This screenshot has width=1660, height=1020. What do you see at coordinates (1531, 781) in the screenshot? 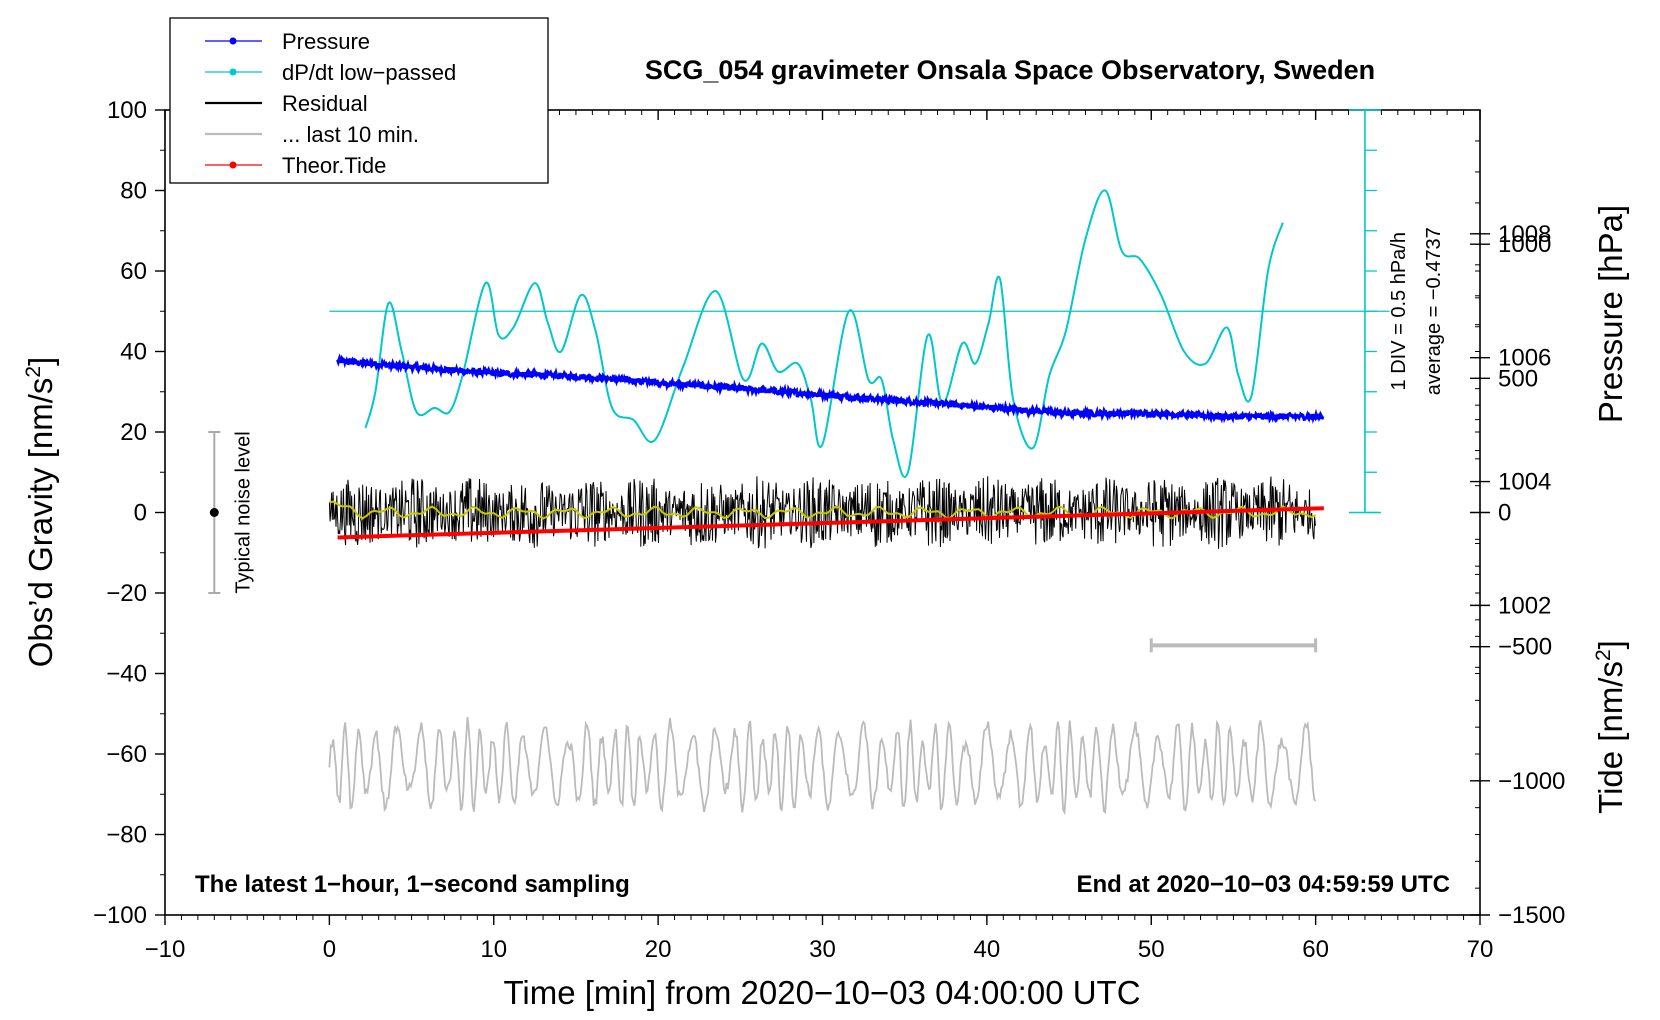
I see `tide-tick-label: −1000` at bounding box center [1531, 781].